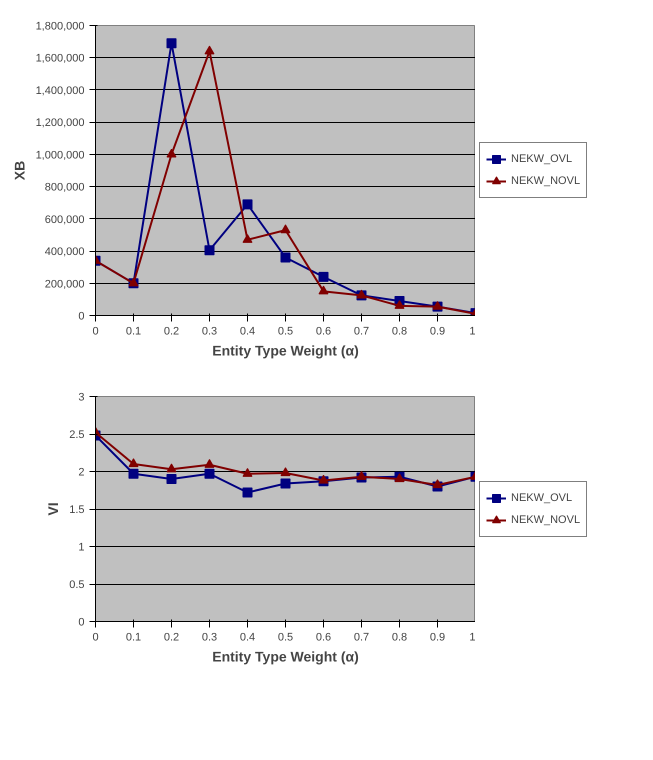 The width and height of the screenshot is (653, 760). I want to click on y-tick-label: 800,000, so click(64, 188).